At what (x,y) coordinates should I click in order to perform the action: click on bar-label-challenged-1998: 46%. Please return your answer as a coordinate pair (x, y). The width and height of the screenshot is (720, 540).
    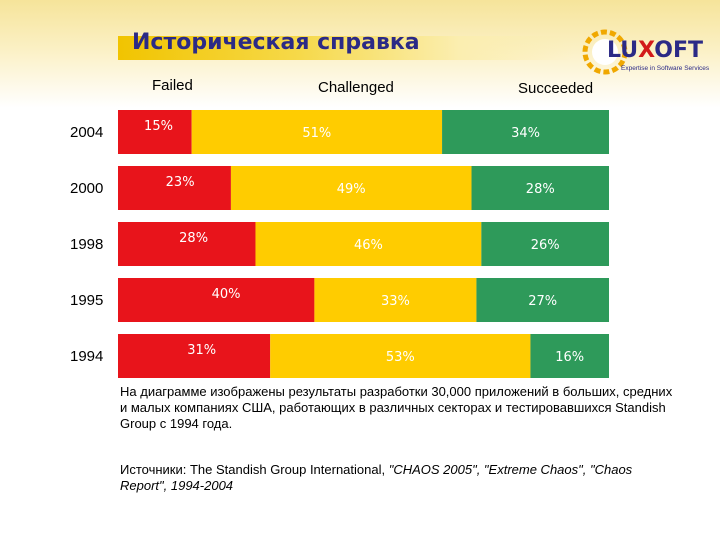
    Looking at the image, I should click on (368, 245).